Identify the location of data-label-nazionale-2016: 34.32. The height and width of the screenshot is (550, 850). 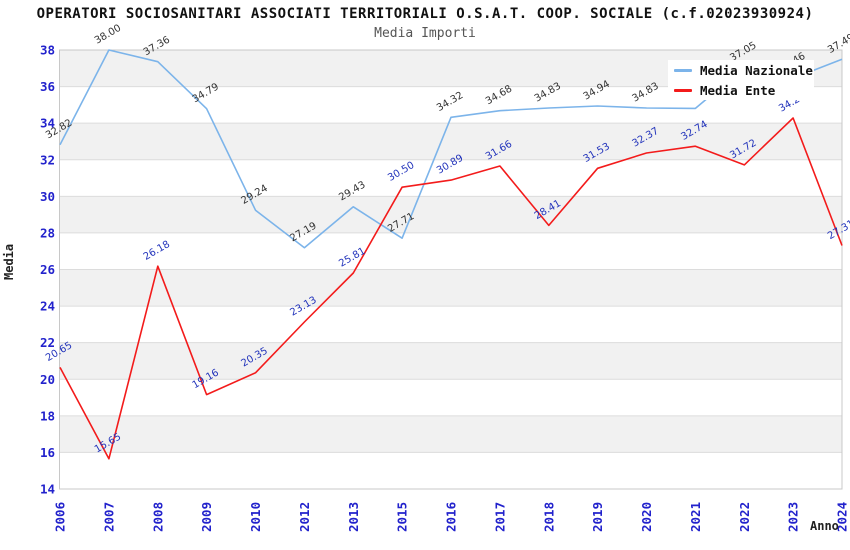
(450, 102).